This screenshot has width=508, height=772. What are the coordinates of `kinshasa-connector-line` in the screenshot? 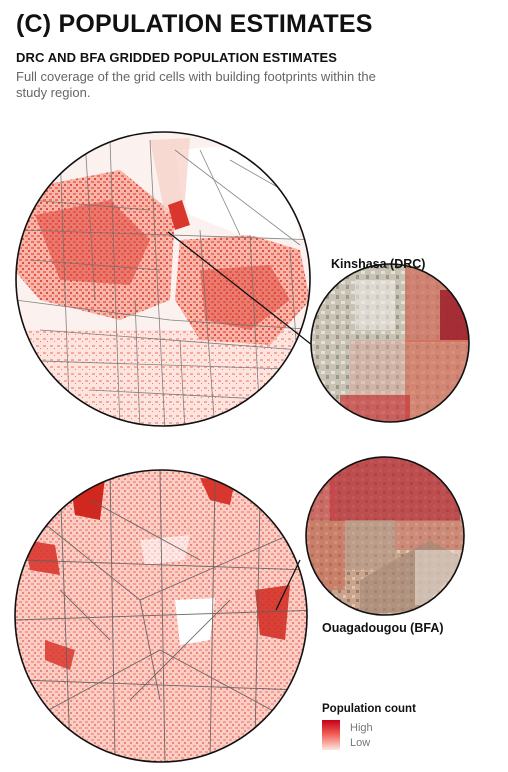 It's located at (240, 288).